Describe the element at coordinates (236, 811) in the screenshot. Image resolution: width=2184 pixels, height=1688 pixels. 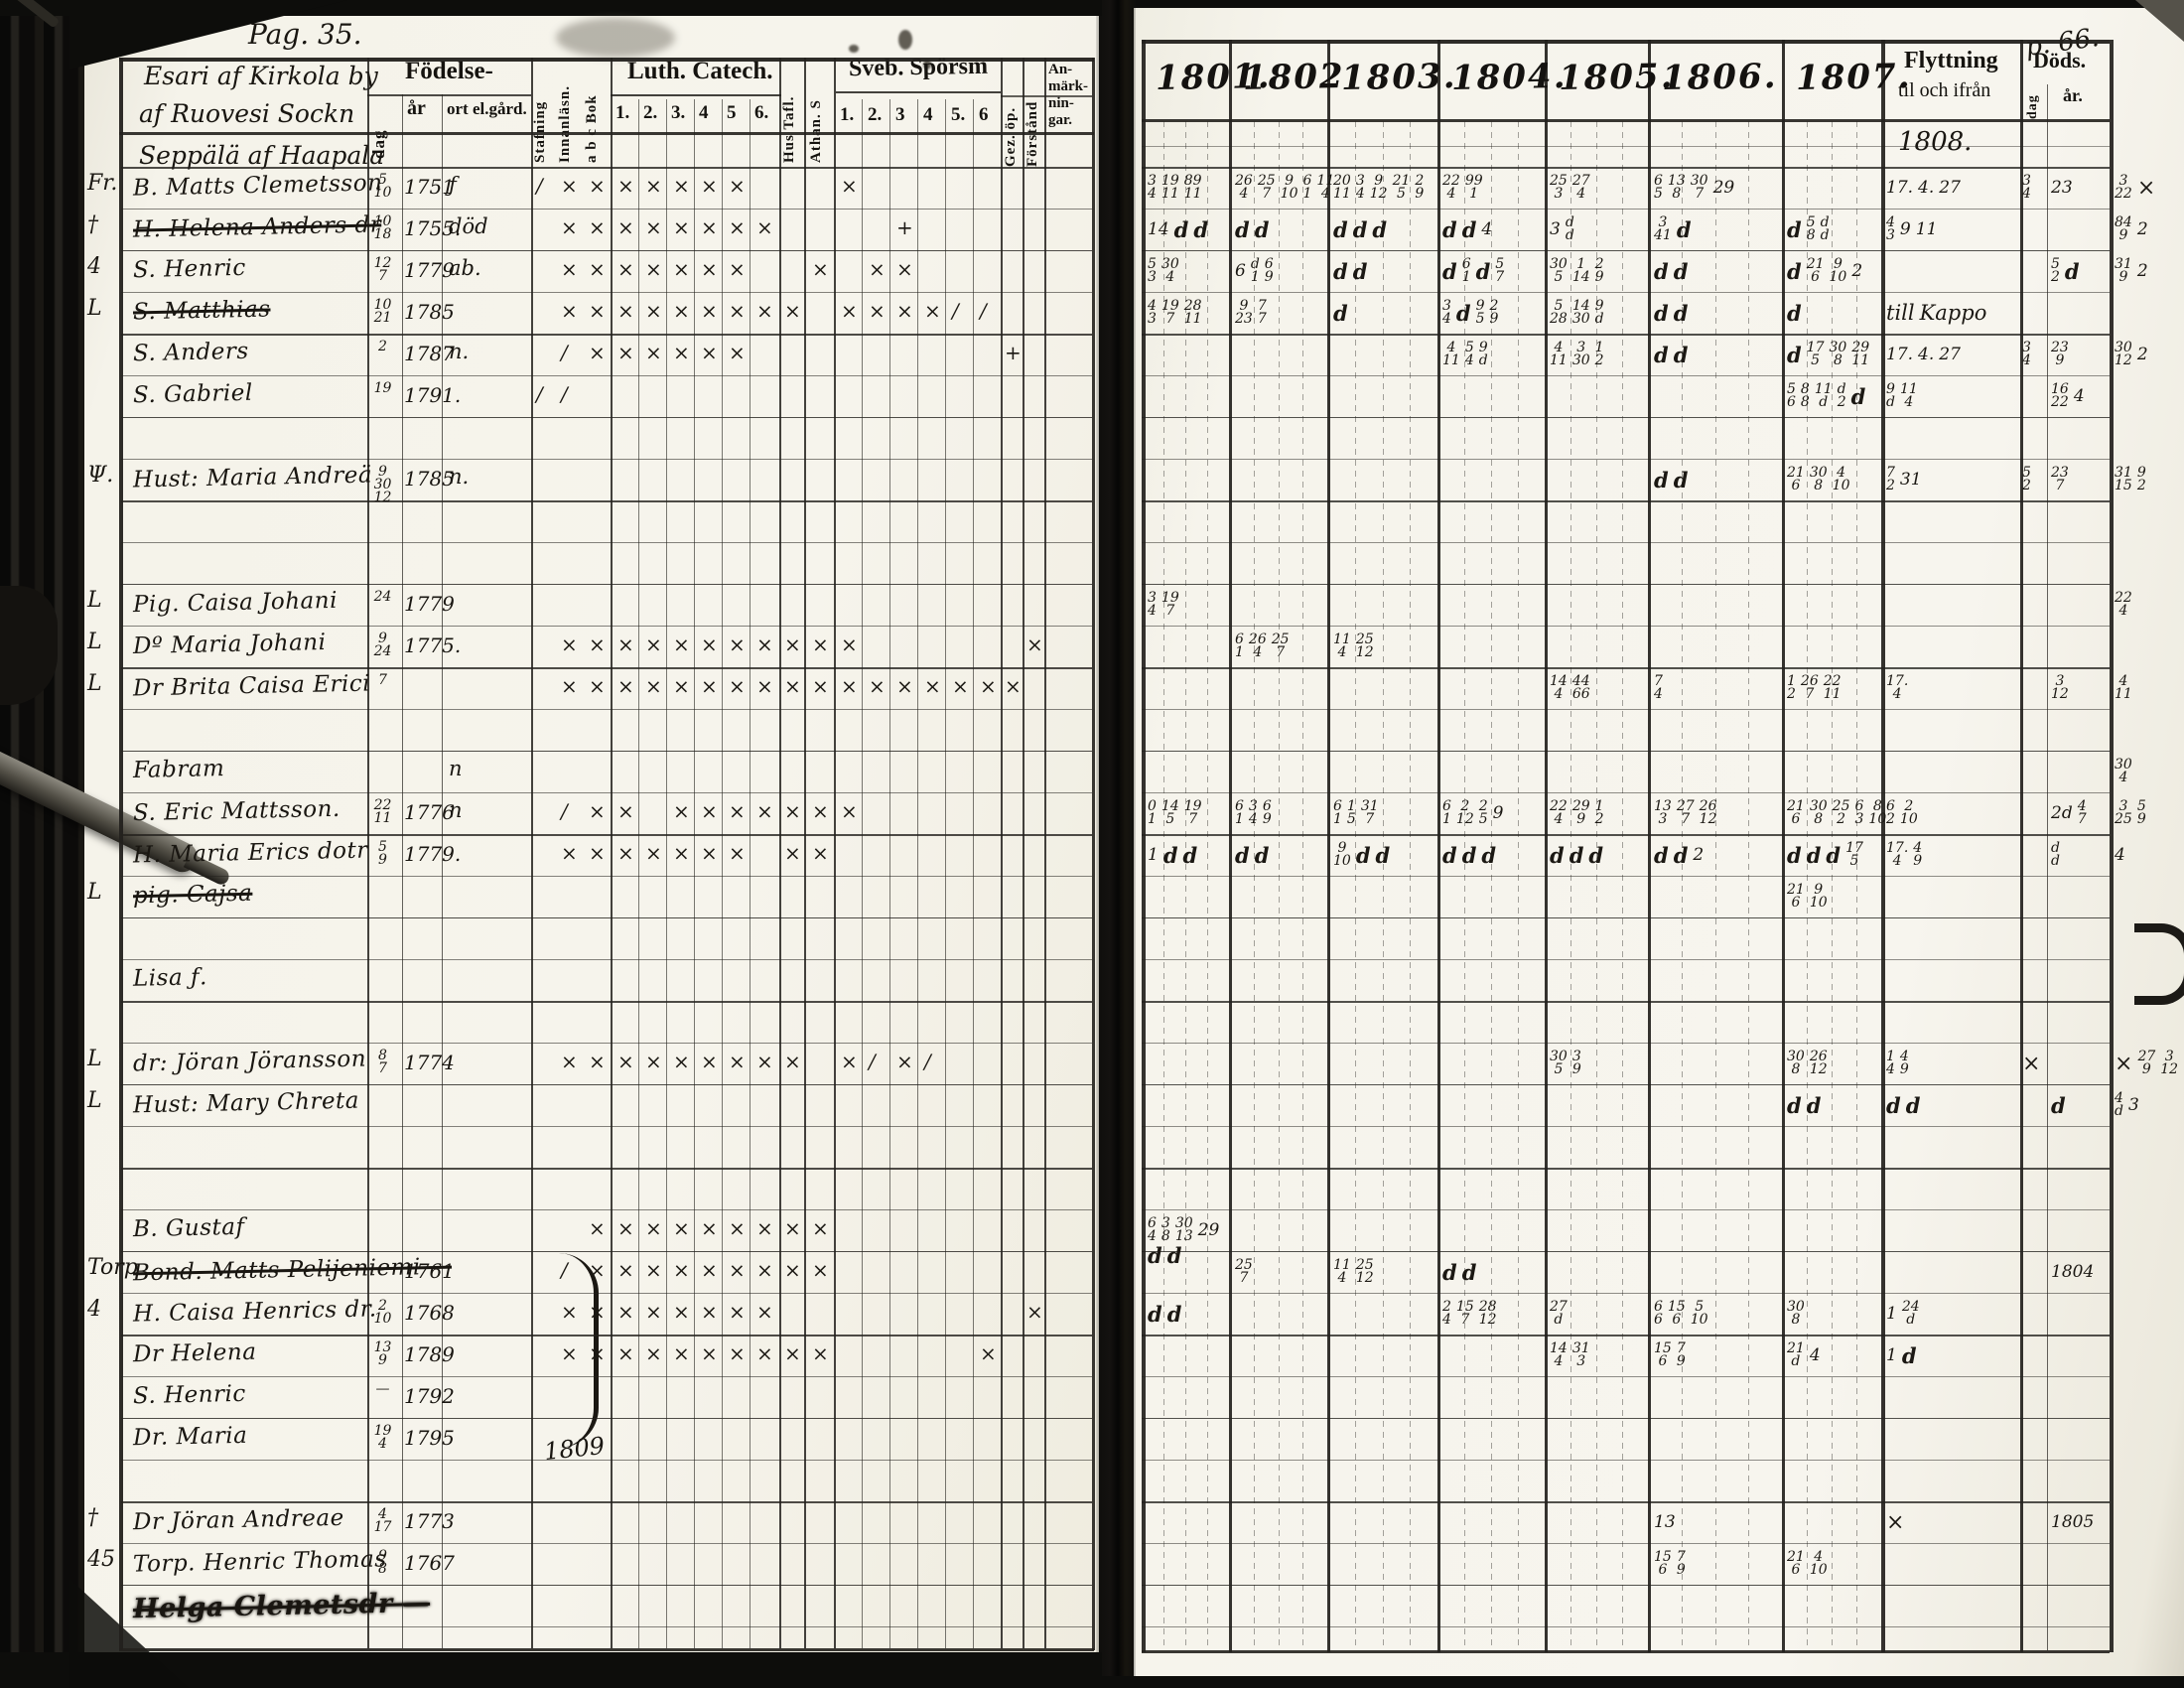
I see `row-name: S. Eric Mattsson.` at that location.